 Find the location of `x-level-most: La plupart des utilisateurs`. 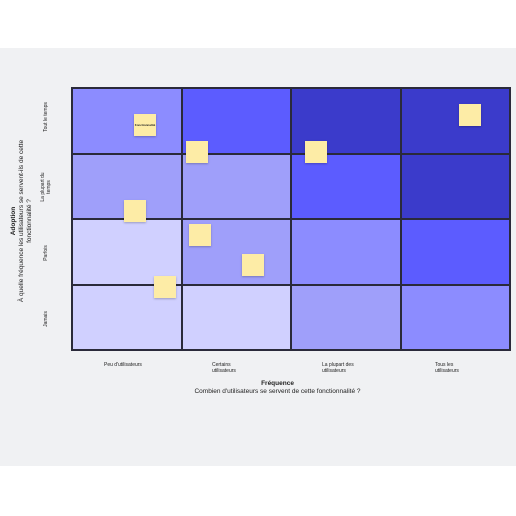

x-level-most: La plupart des utilisateurs is located at coordinates (338, 368).